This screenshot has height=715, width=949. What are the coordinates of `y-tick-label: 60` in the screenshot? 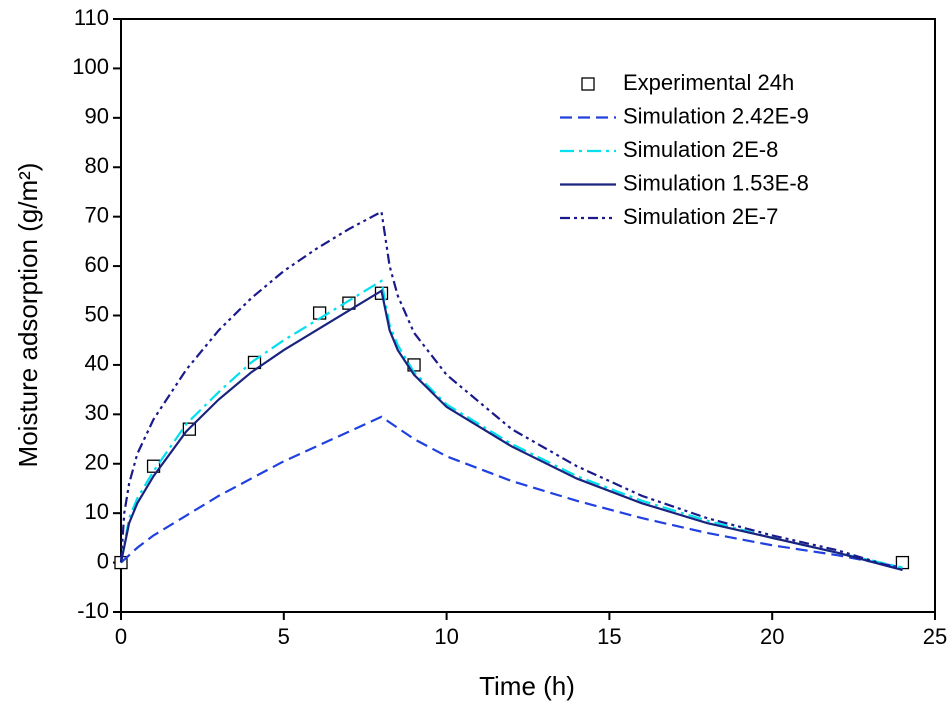 It's located at (97, 264).